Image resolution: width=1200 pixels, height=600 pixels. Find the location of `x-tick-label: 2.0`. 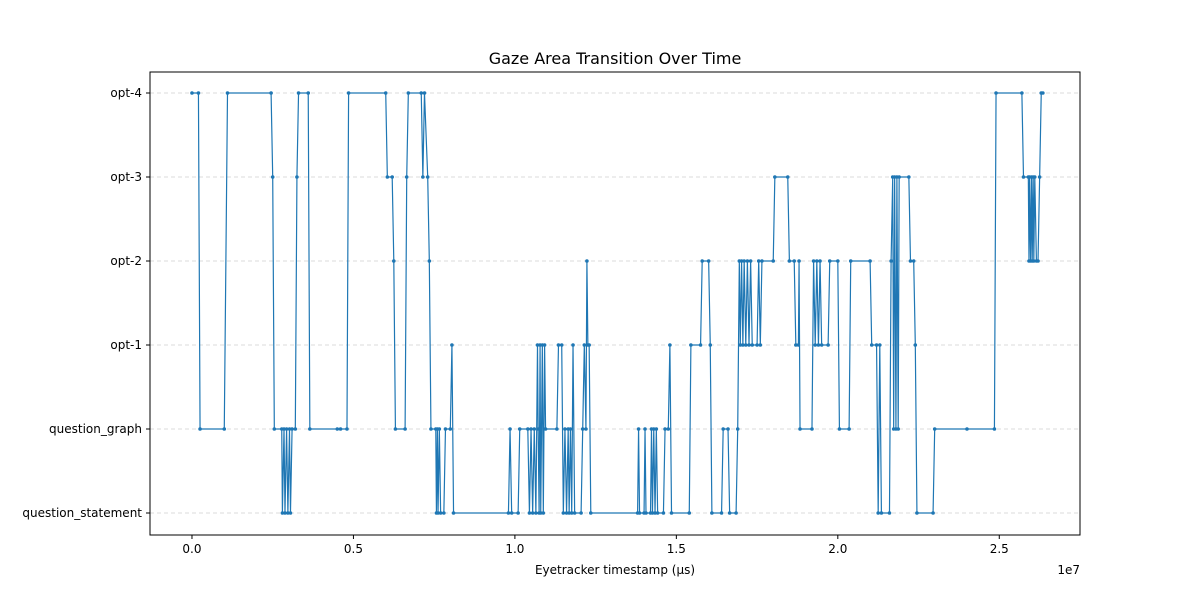

x-tick-label: 2.0 is located at coordinates (837, 549).